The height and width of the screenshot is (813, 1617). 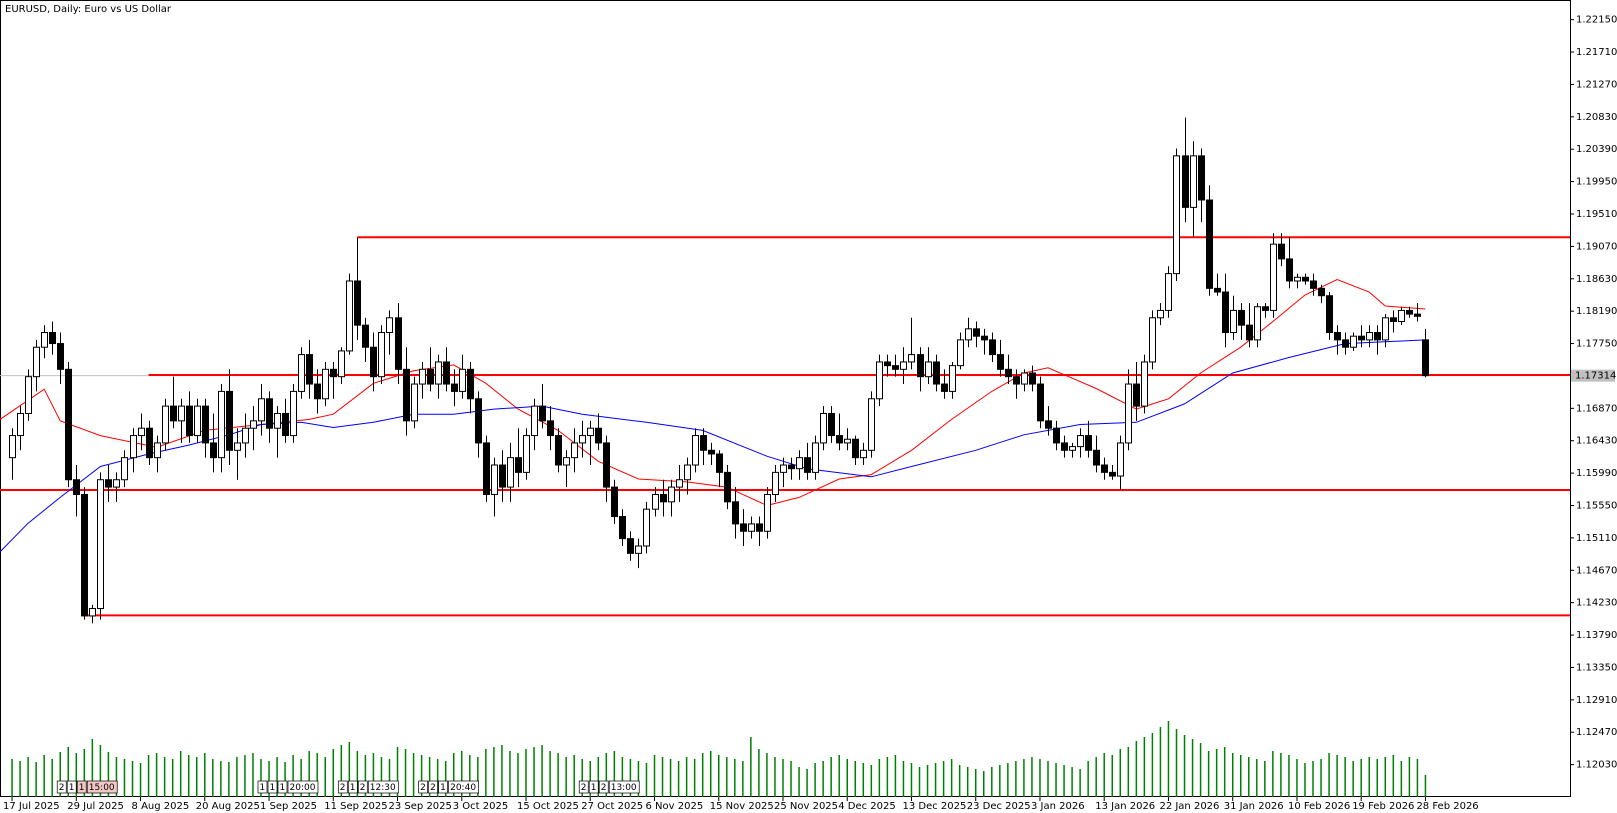 I want to click on y-tick-label: 1.12910, so click(x=1596, y=700).